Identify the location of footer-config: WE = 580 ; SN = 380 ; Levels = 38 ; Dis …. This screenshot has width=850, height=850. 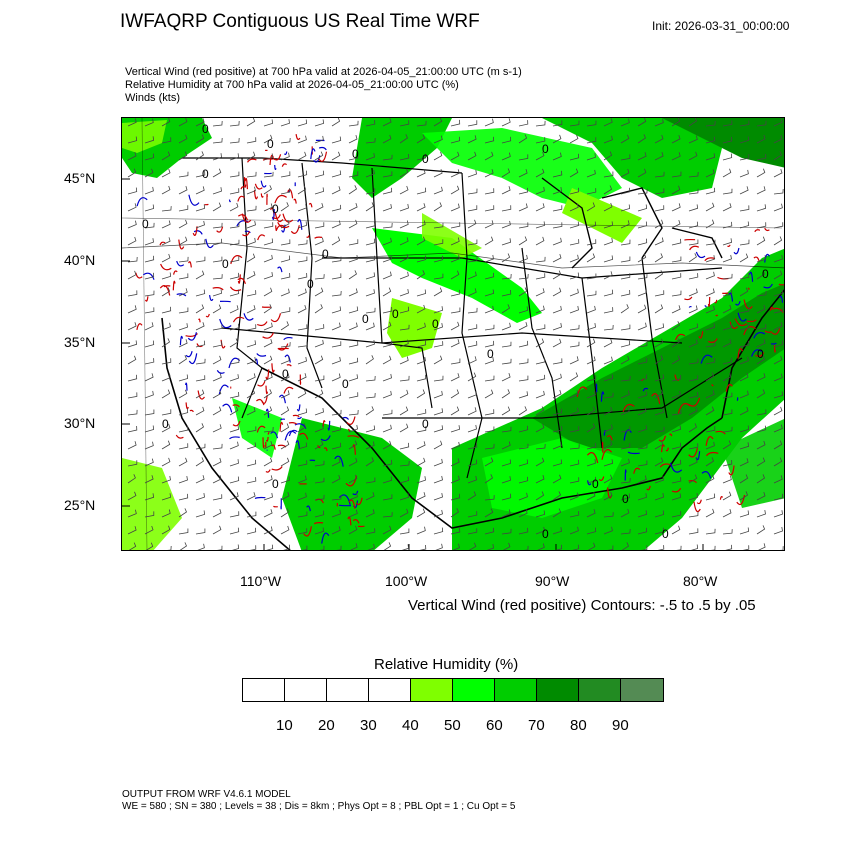
(319, 806).